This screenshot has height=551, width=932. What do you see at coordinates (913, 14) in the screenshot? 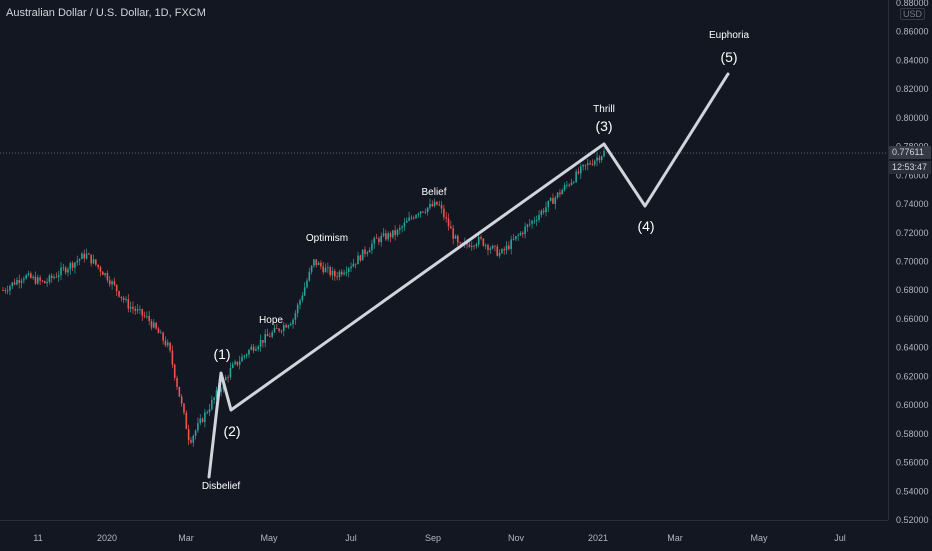
I see `currency-unit-badge: USD` at bounding box center [913, 14].